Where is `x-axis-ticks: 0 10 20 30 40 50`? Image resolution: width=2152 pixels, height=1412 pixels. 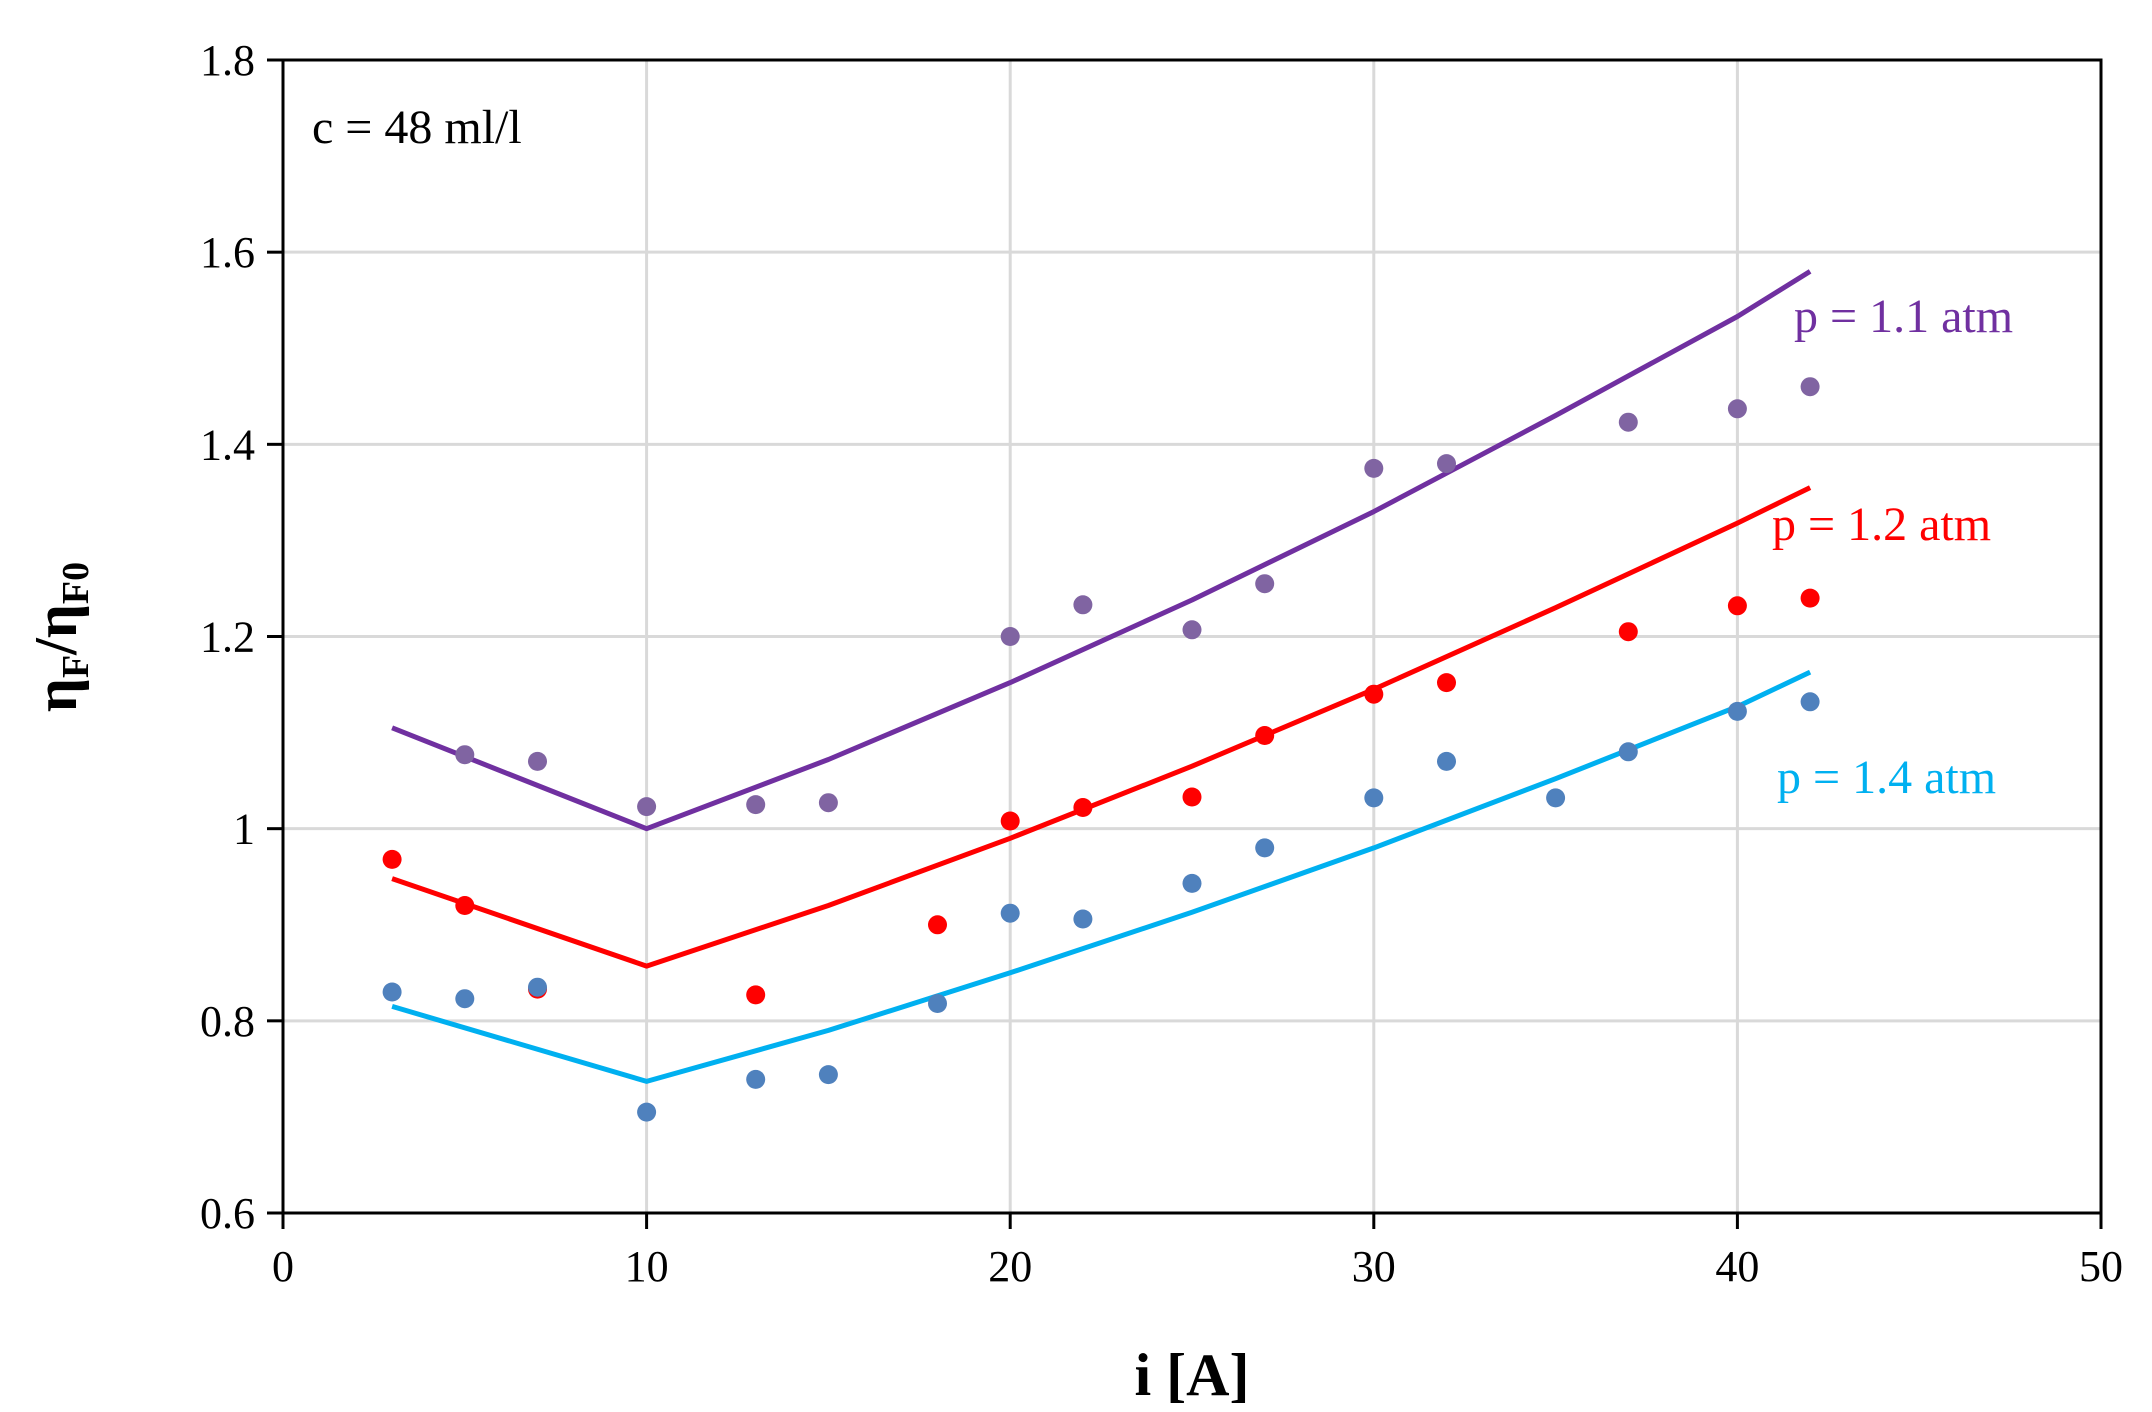 x-axis-ticks: 0 10 20 30 40 50 is located at coordinates (1197, 1252).